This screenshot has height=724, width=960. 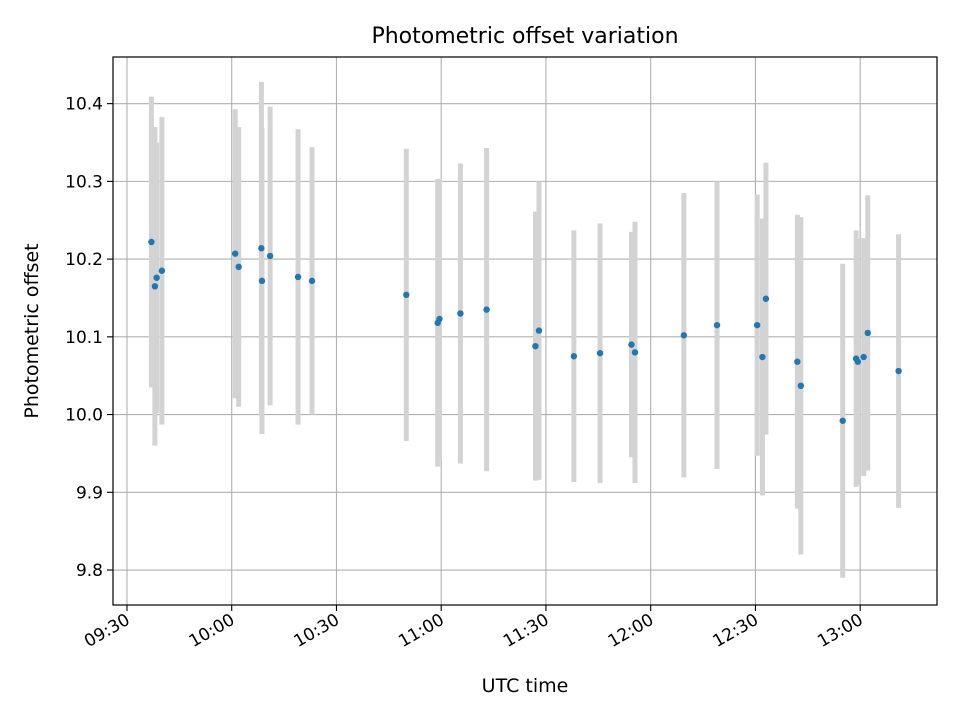 What do you see at coordinates (525, 686) in the screenshot?
I see `x-axis-label: UTC time` at bounding box center [525, 686].